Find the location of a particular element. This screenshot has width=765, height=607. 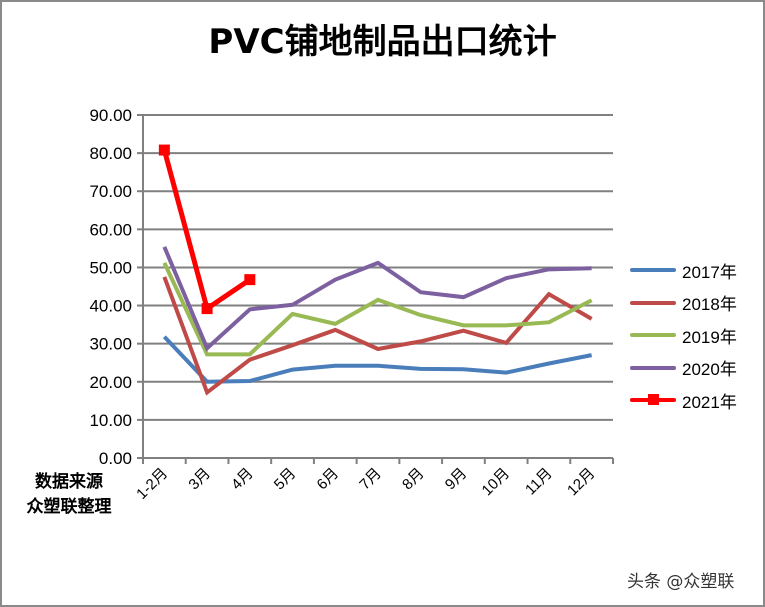

x-tick-label: 7月 is located at coordinates (370, 479).